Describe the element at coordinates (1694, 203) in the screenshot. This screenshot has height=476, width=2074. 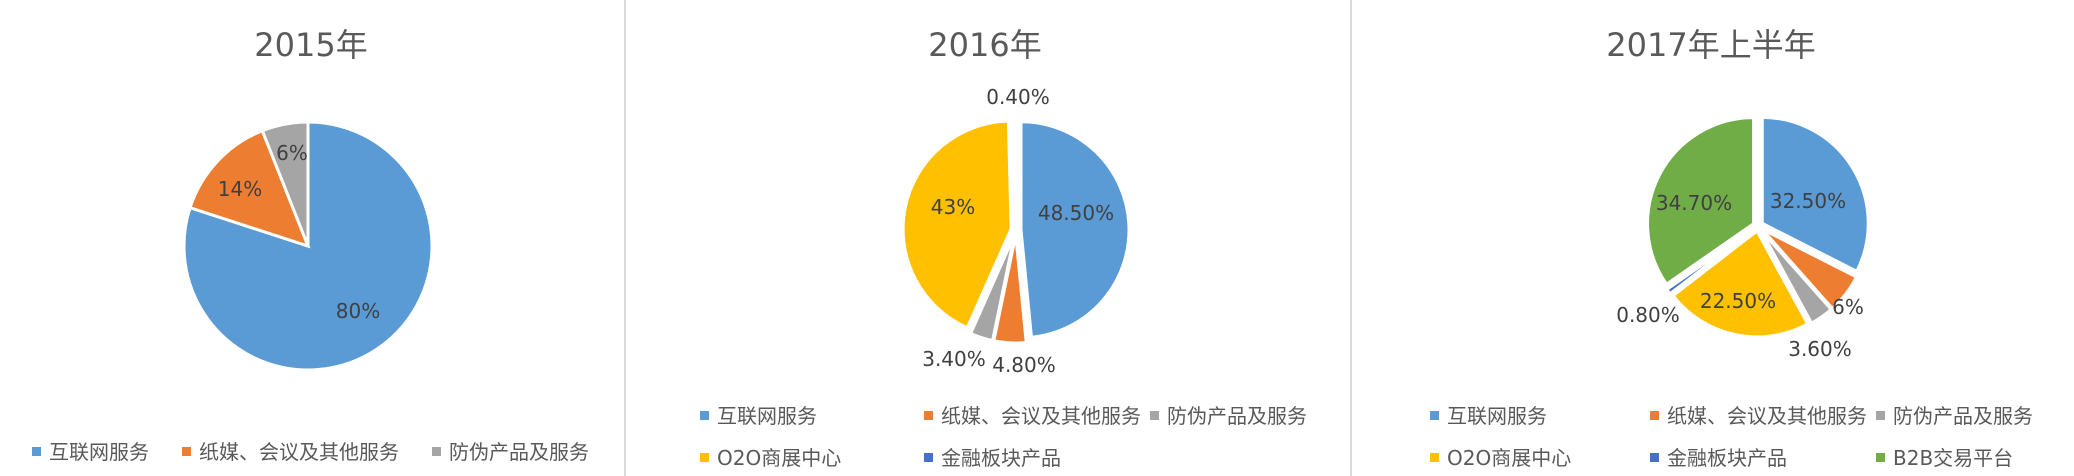
I see `slice-data-label: 34.70%` at that location.